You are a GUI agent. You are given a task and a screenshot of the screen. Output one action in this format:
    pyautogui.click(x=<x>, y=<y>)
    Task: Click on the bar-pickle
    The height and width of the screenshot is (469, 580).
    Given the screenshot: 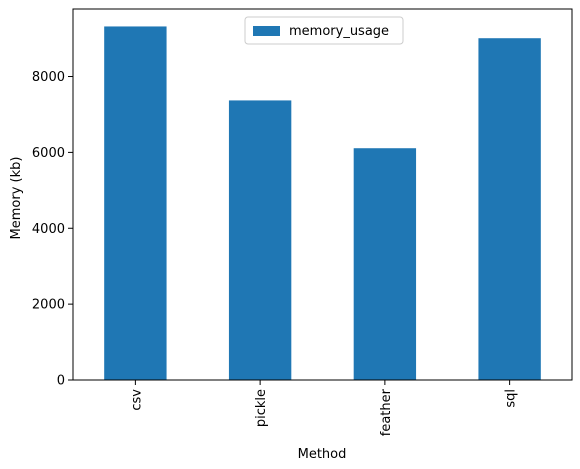 What is the action you would take?
    pyautogui.click(x=260, y=240)
    